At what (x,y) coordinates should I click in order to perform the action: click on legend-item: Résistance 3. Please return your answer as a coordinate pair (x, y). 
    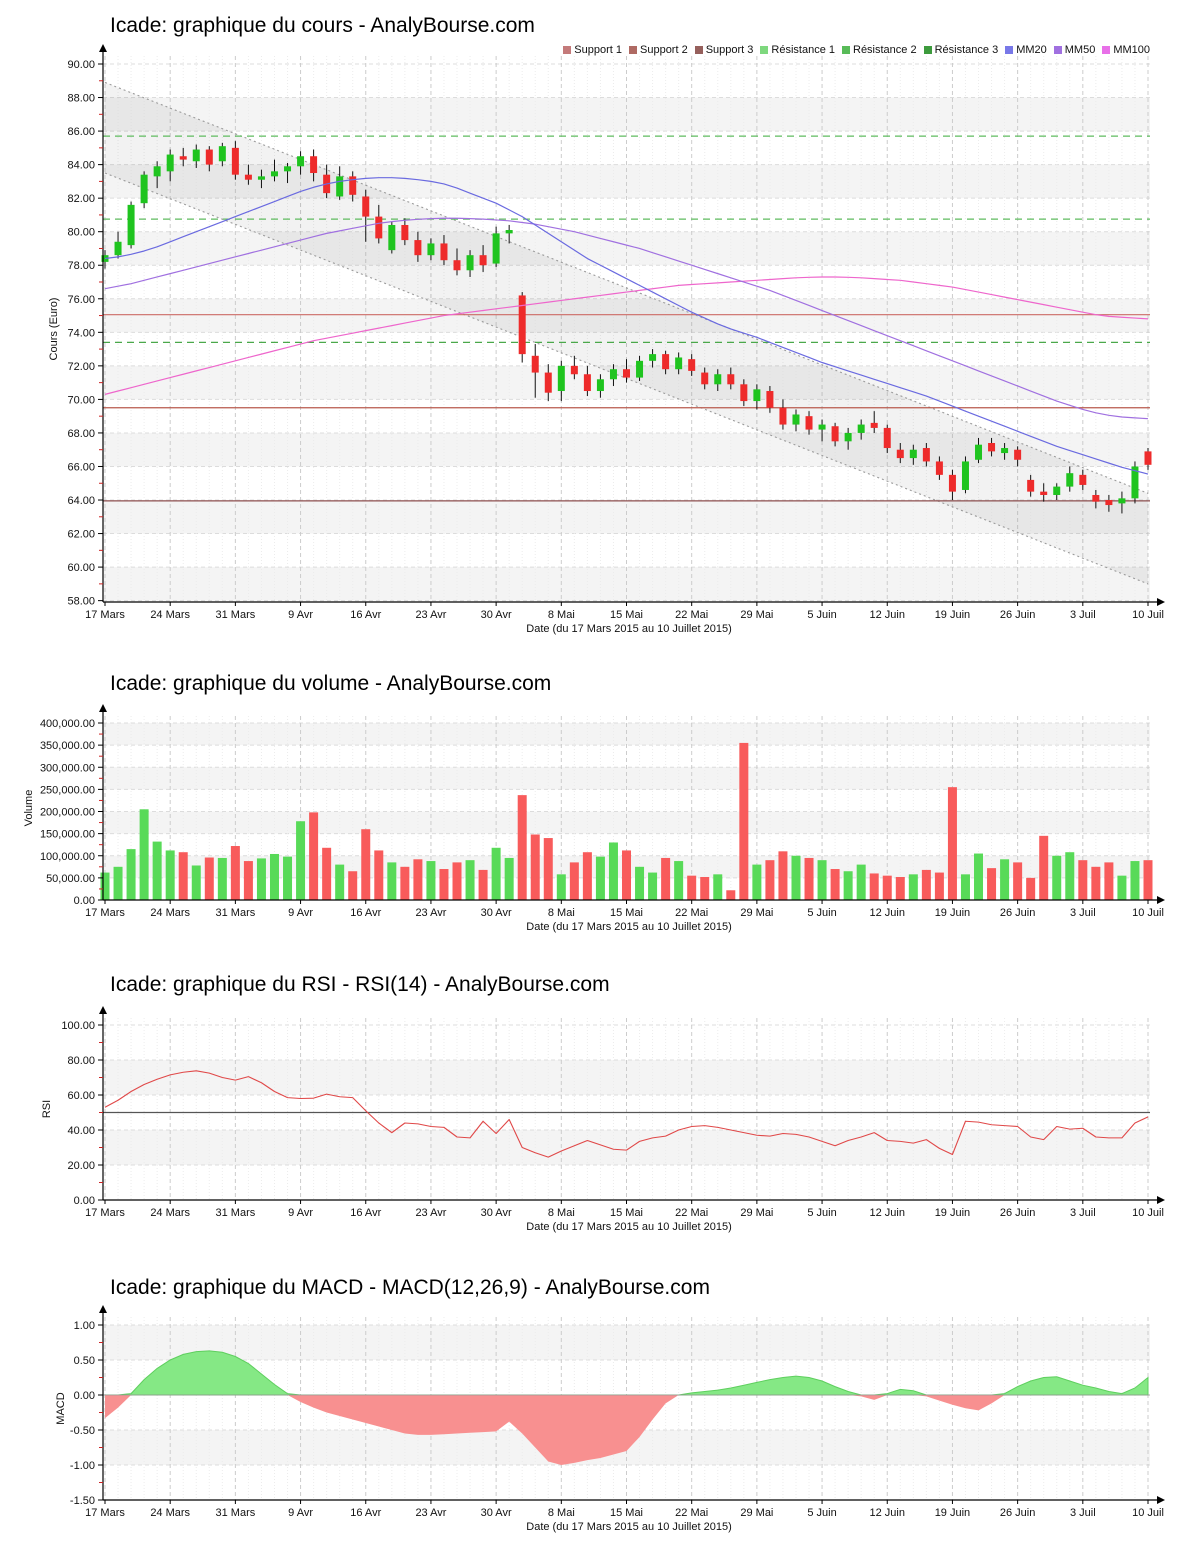
    Looking at the image, I should click on (961, 50).